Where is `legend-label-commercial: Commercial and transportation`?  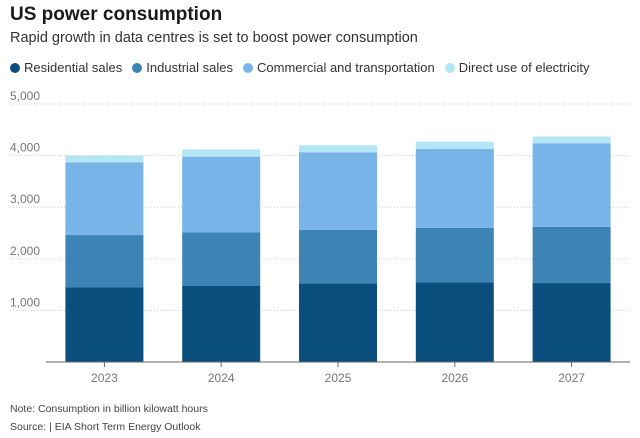
legend-label-commercial: Commercial and transportation is located at coordinates (346, 67).